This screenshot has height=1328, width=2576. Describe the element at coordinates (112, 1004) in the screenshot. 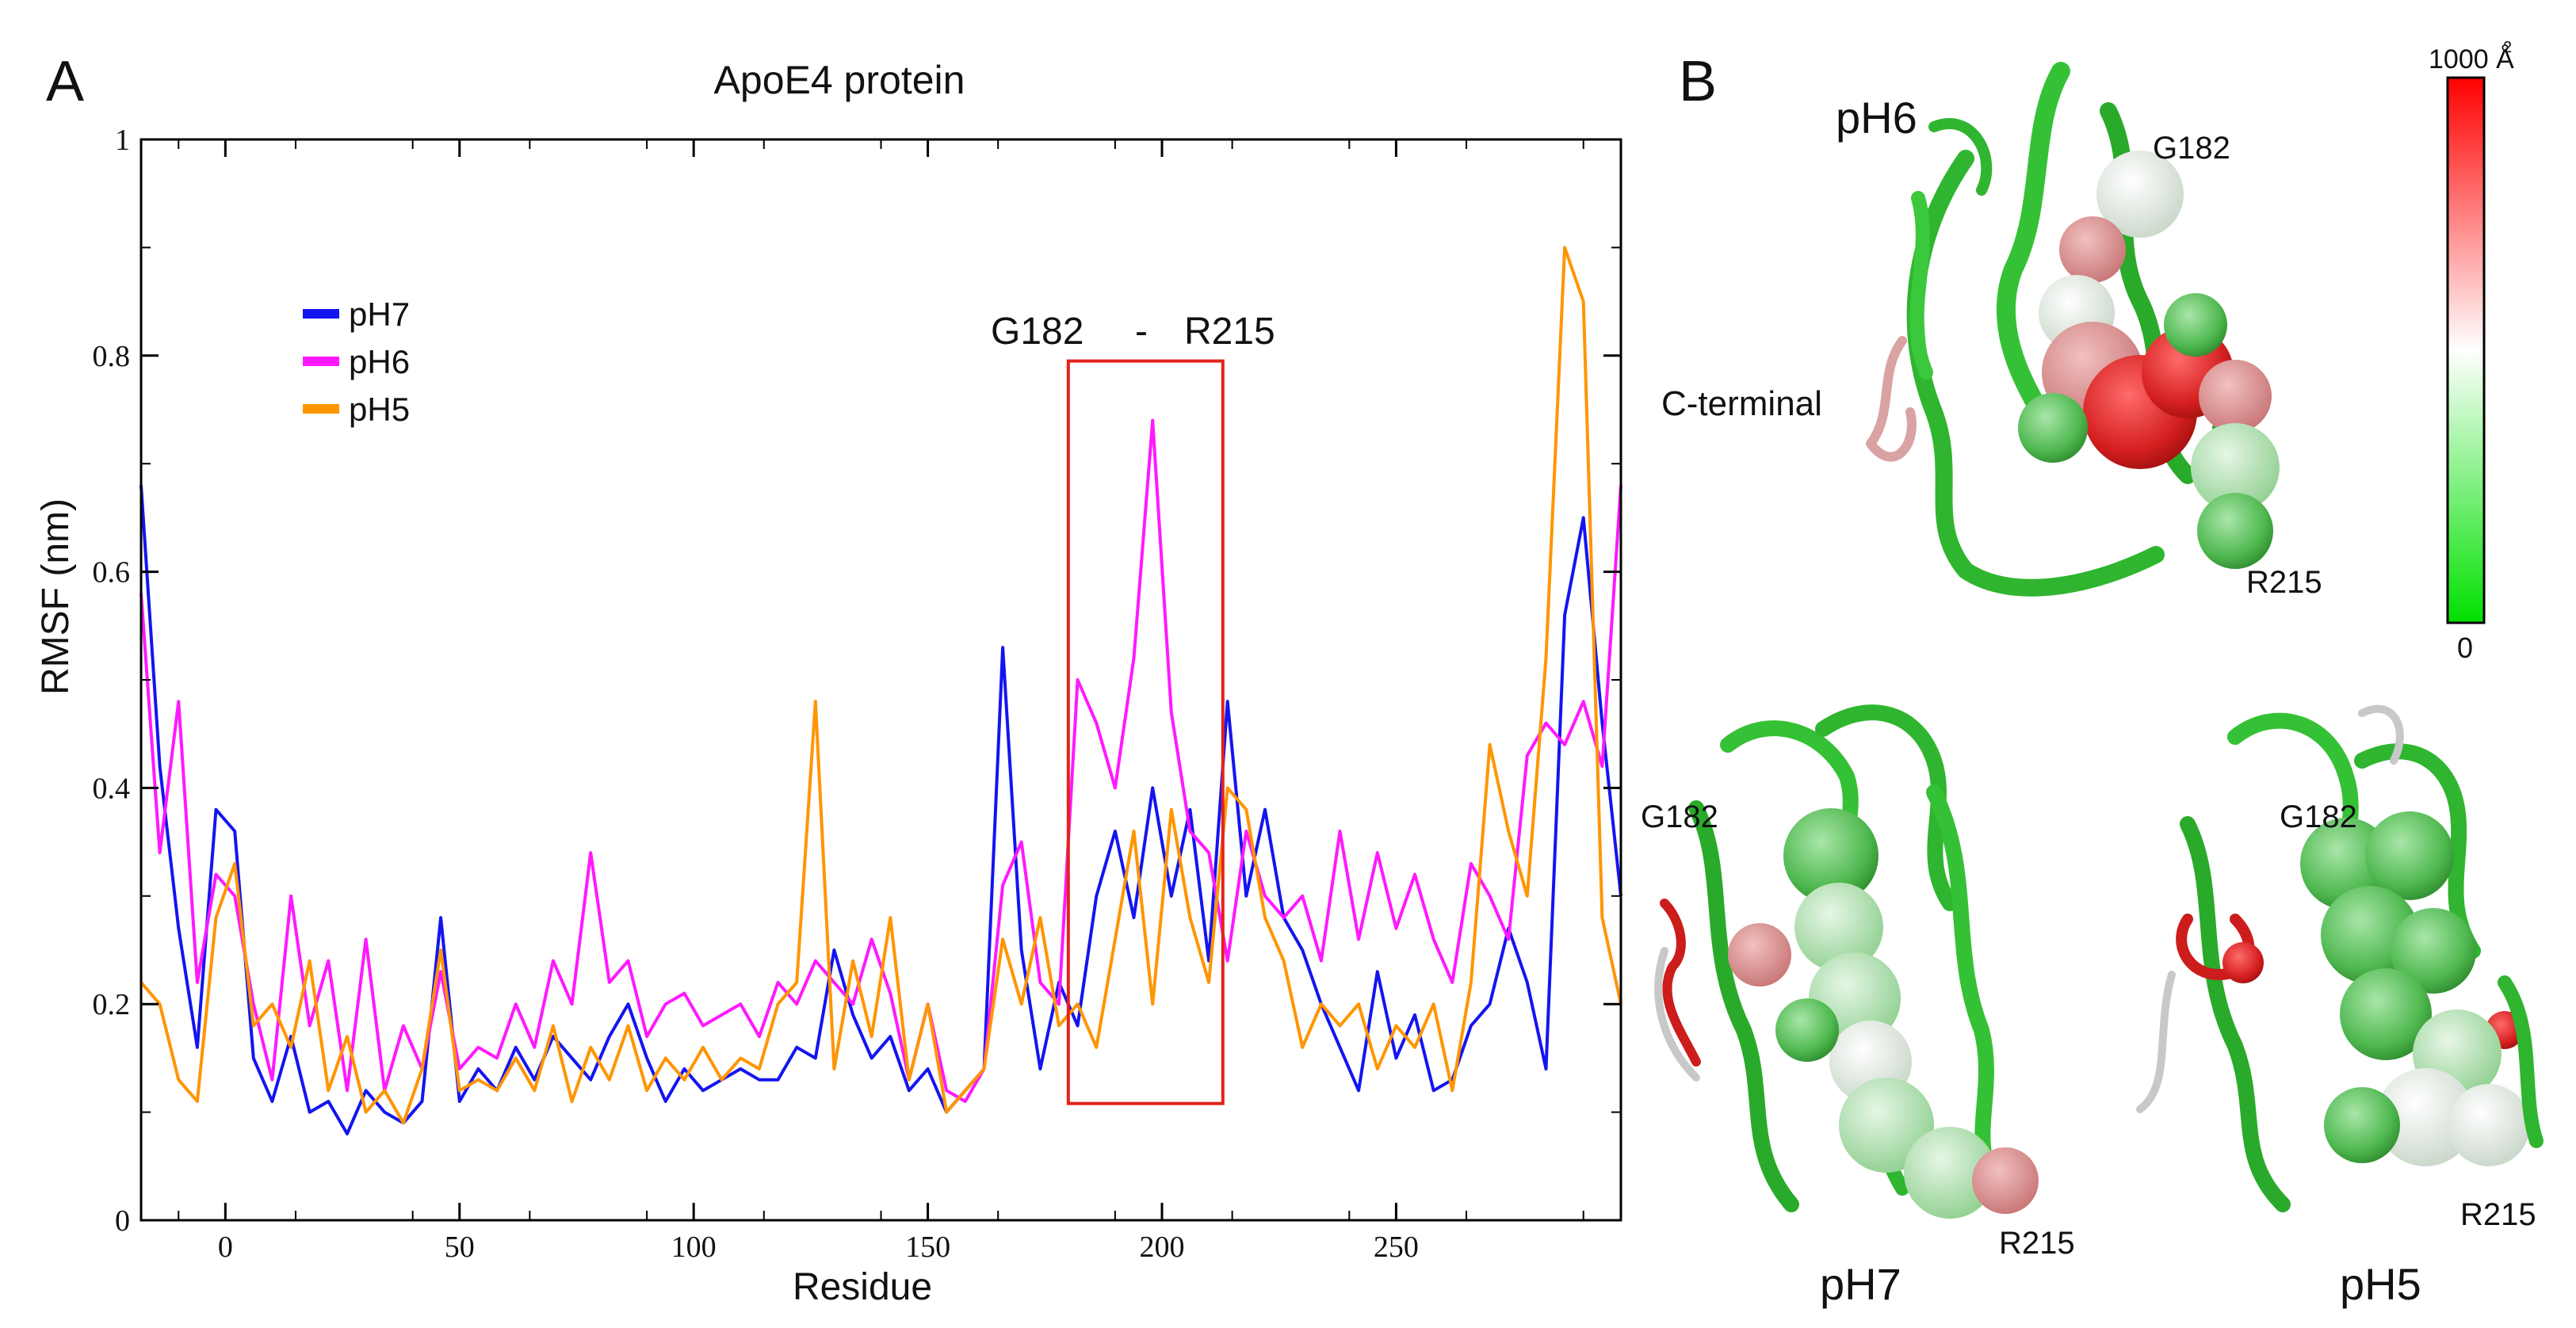

I see `y-tick-label: 0.2` at that location.